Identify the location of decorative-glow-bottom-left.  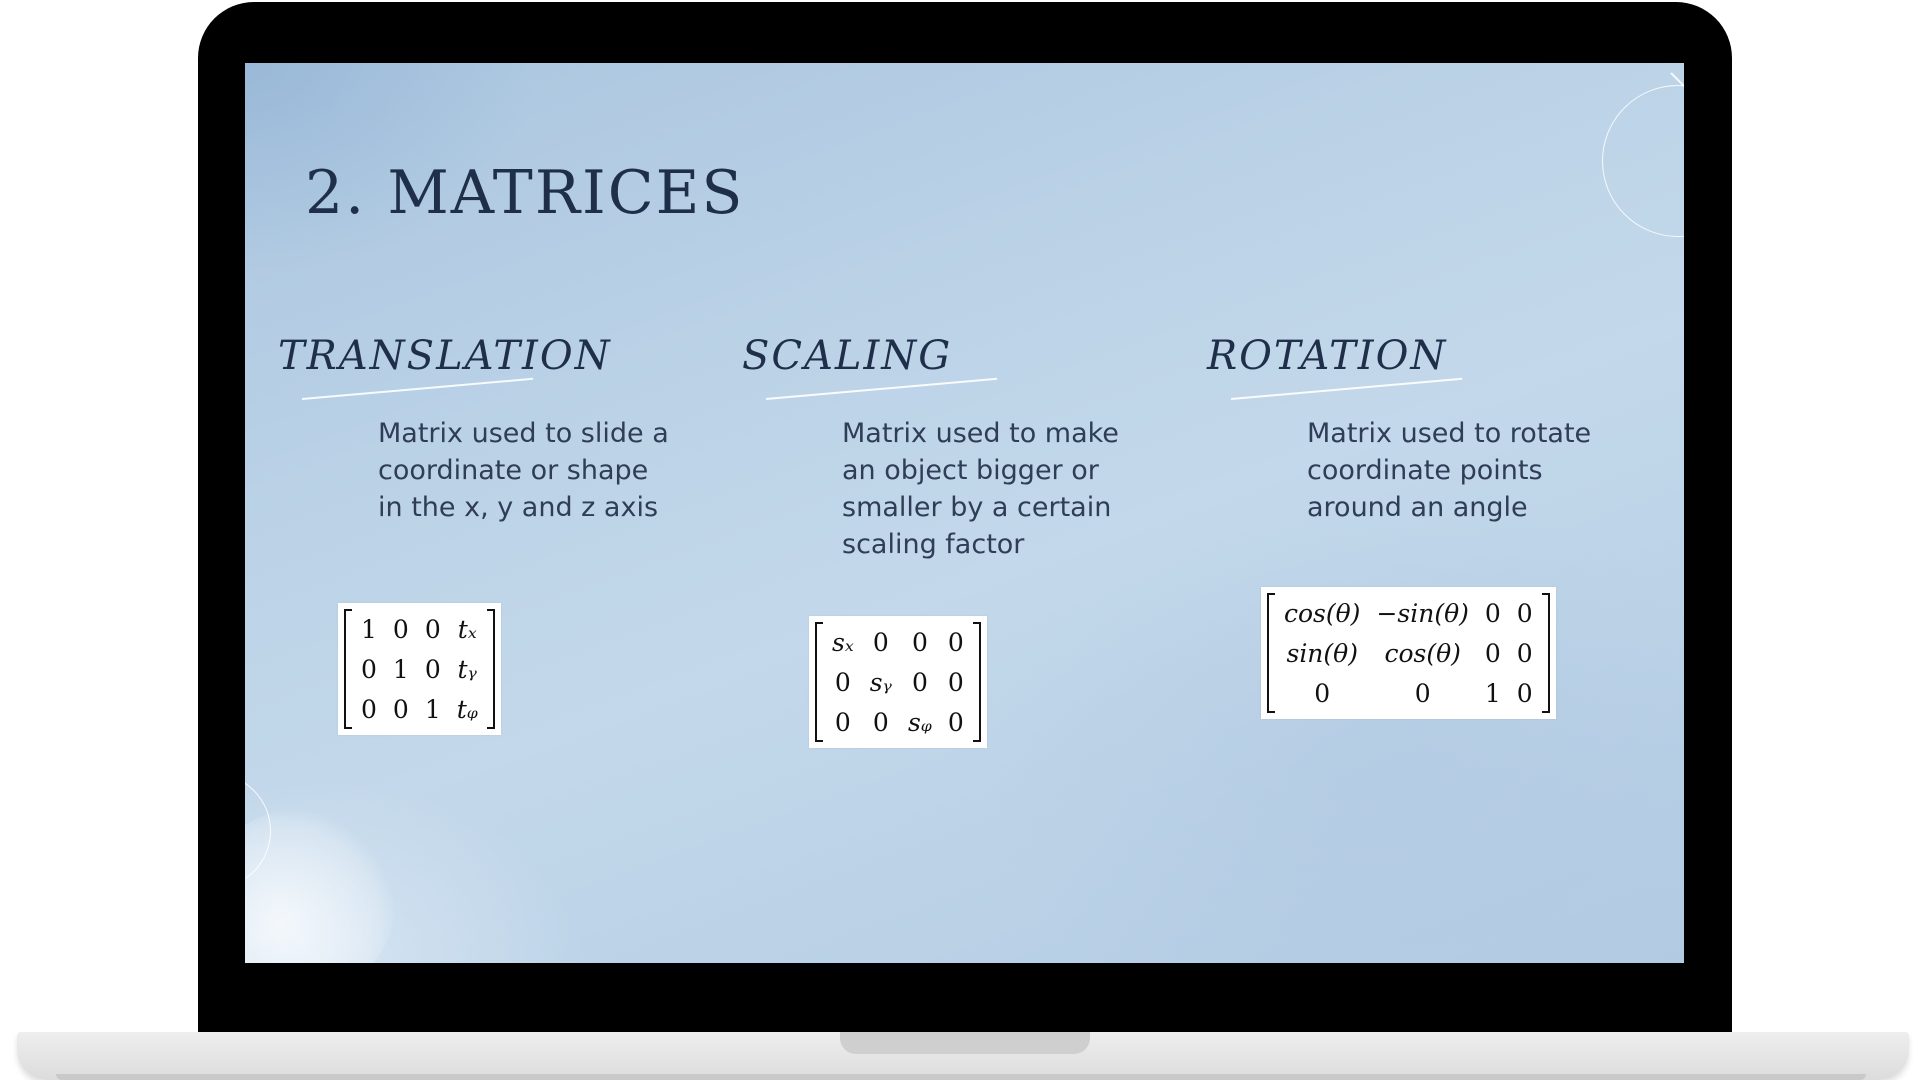
(320, 885).